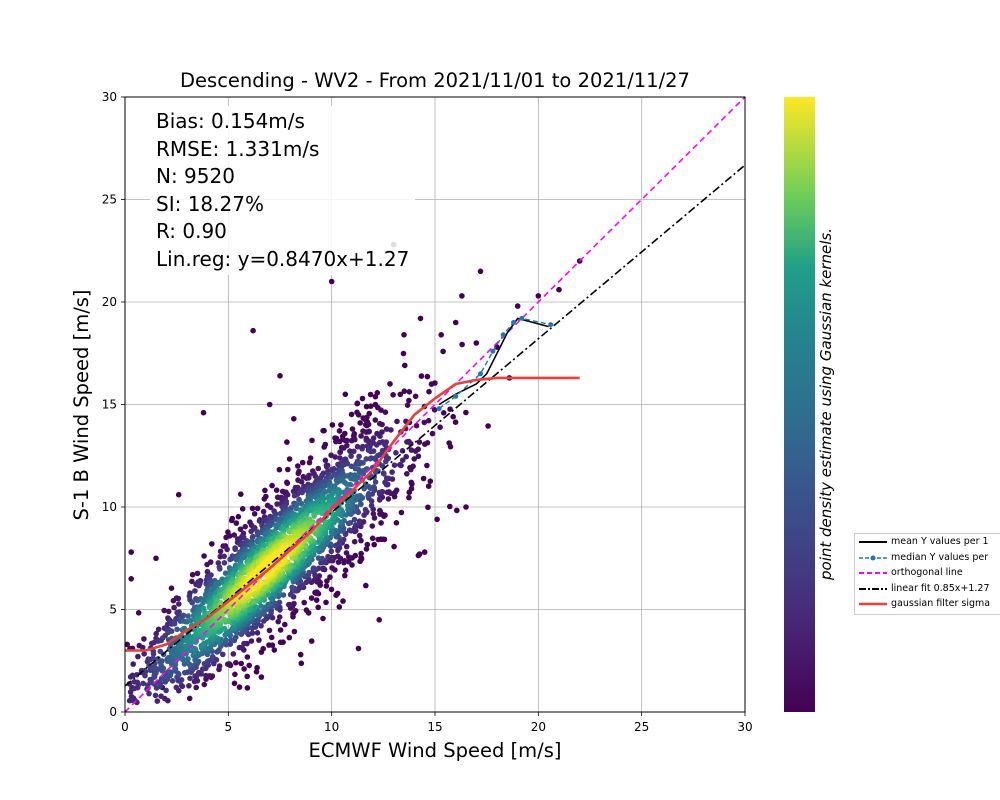 The image size is (1000, 800). Describe the element at coordinates (744, 727) in the screenshot. I see `x-tick-label: 30` at that location.